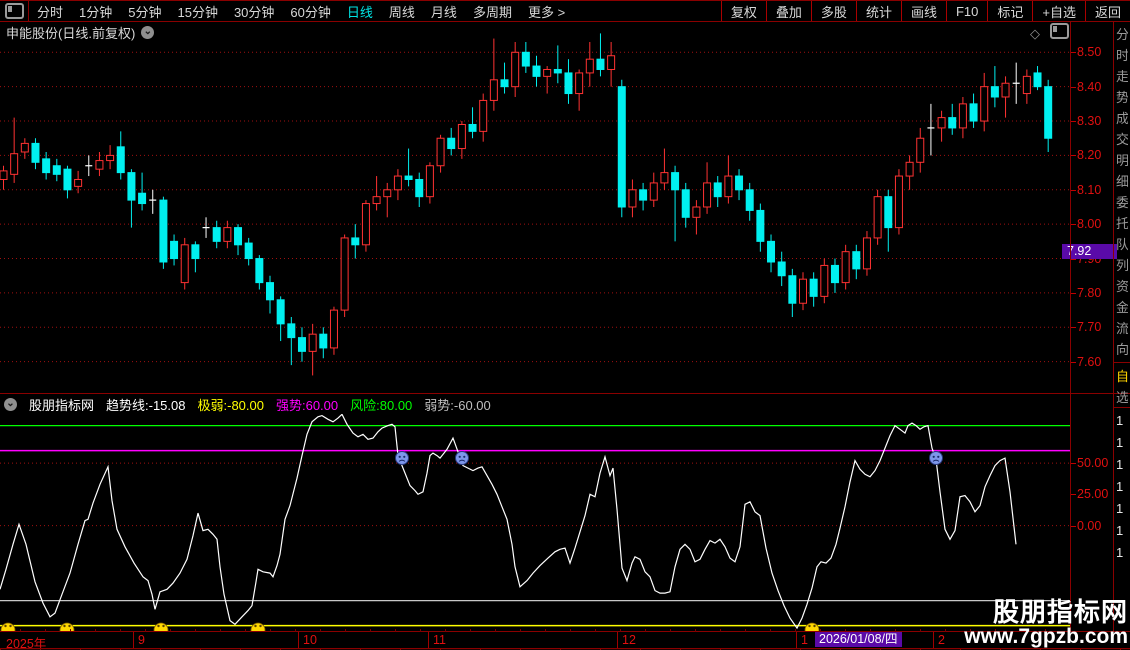 The image size is (1130, 650). I want to click on month-label: 10, so click(310, 640).